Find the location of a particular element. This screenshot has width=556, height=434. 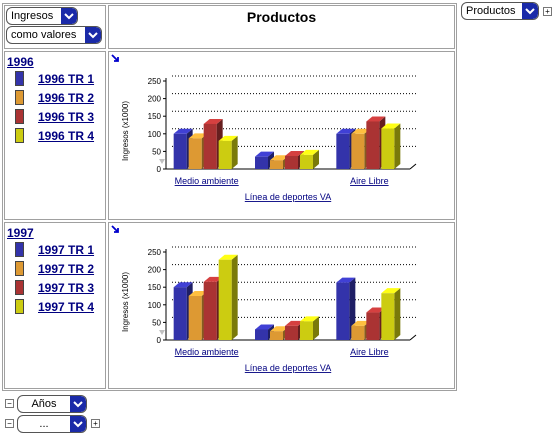

legend-item: 1997 TR 1 is located at coordinates (54, 249).